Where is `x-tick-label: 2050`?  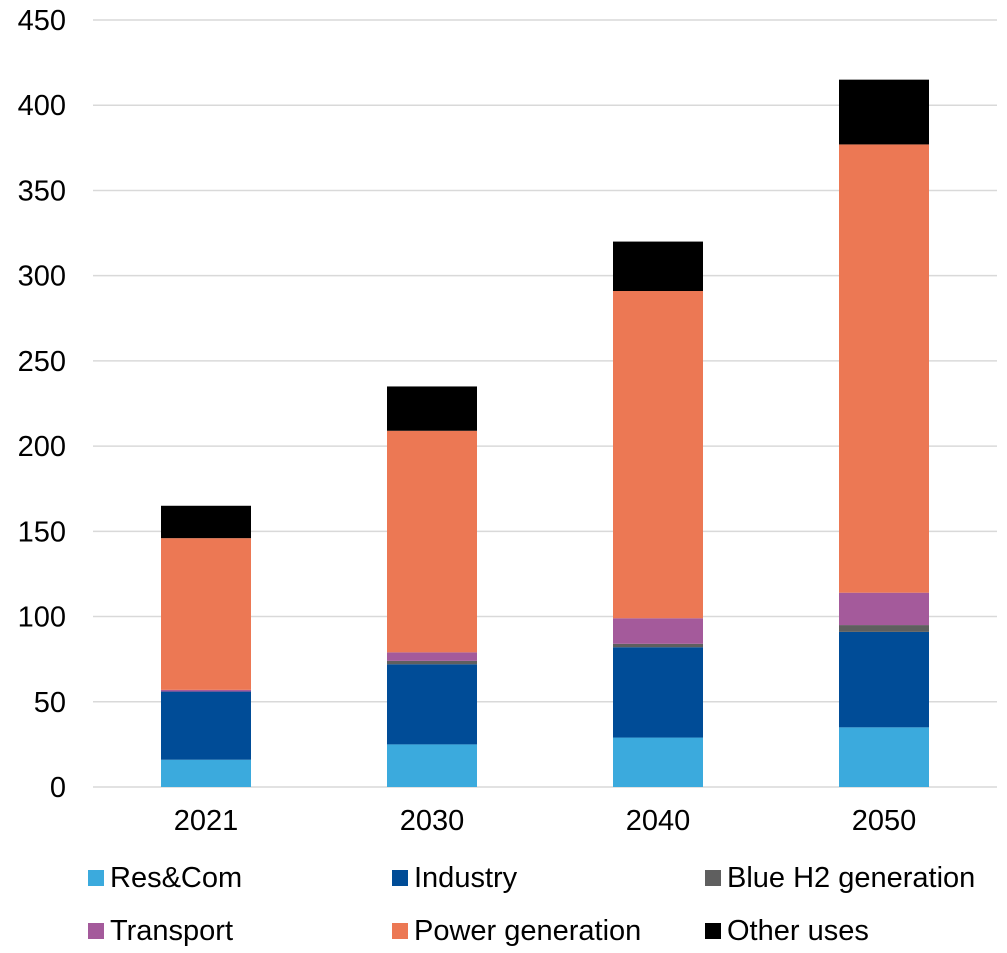 x-tick-label: 2050 is located at coordinates (884, 821).